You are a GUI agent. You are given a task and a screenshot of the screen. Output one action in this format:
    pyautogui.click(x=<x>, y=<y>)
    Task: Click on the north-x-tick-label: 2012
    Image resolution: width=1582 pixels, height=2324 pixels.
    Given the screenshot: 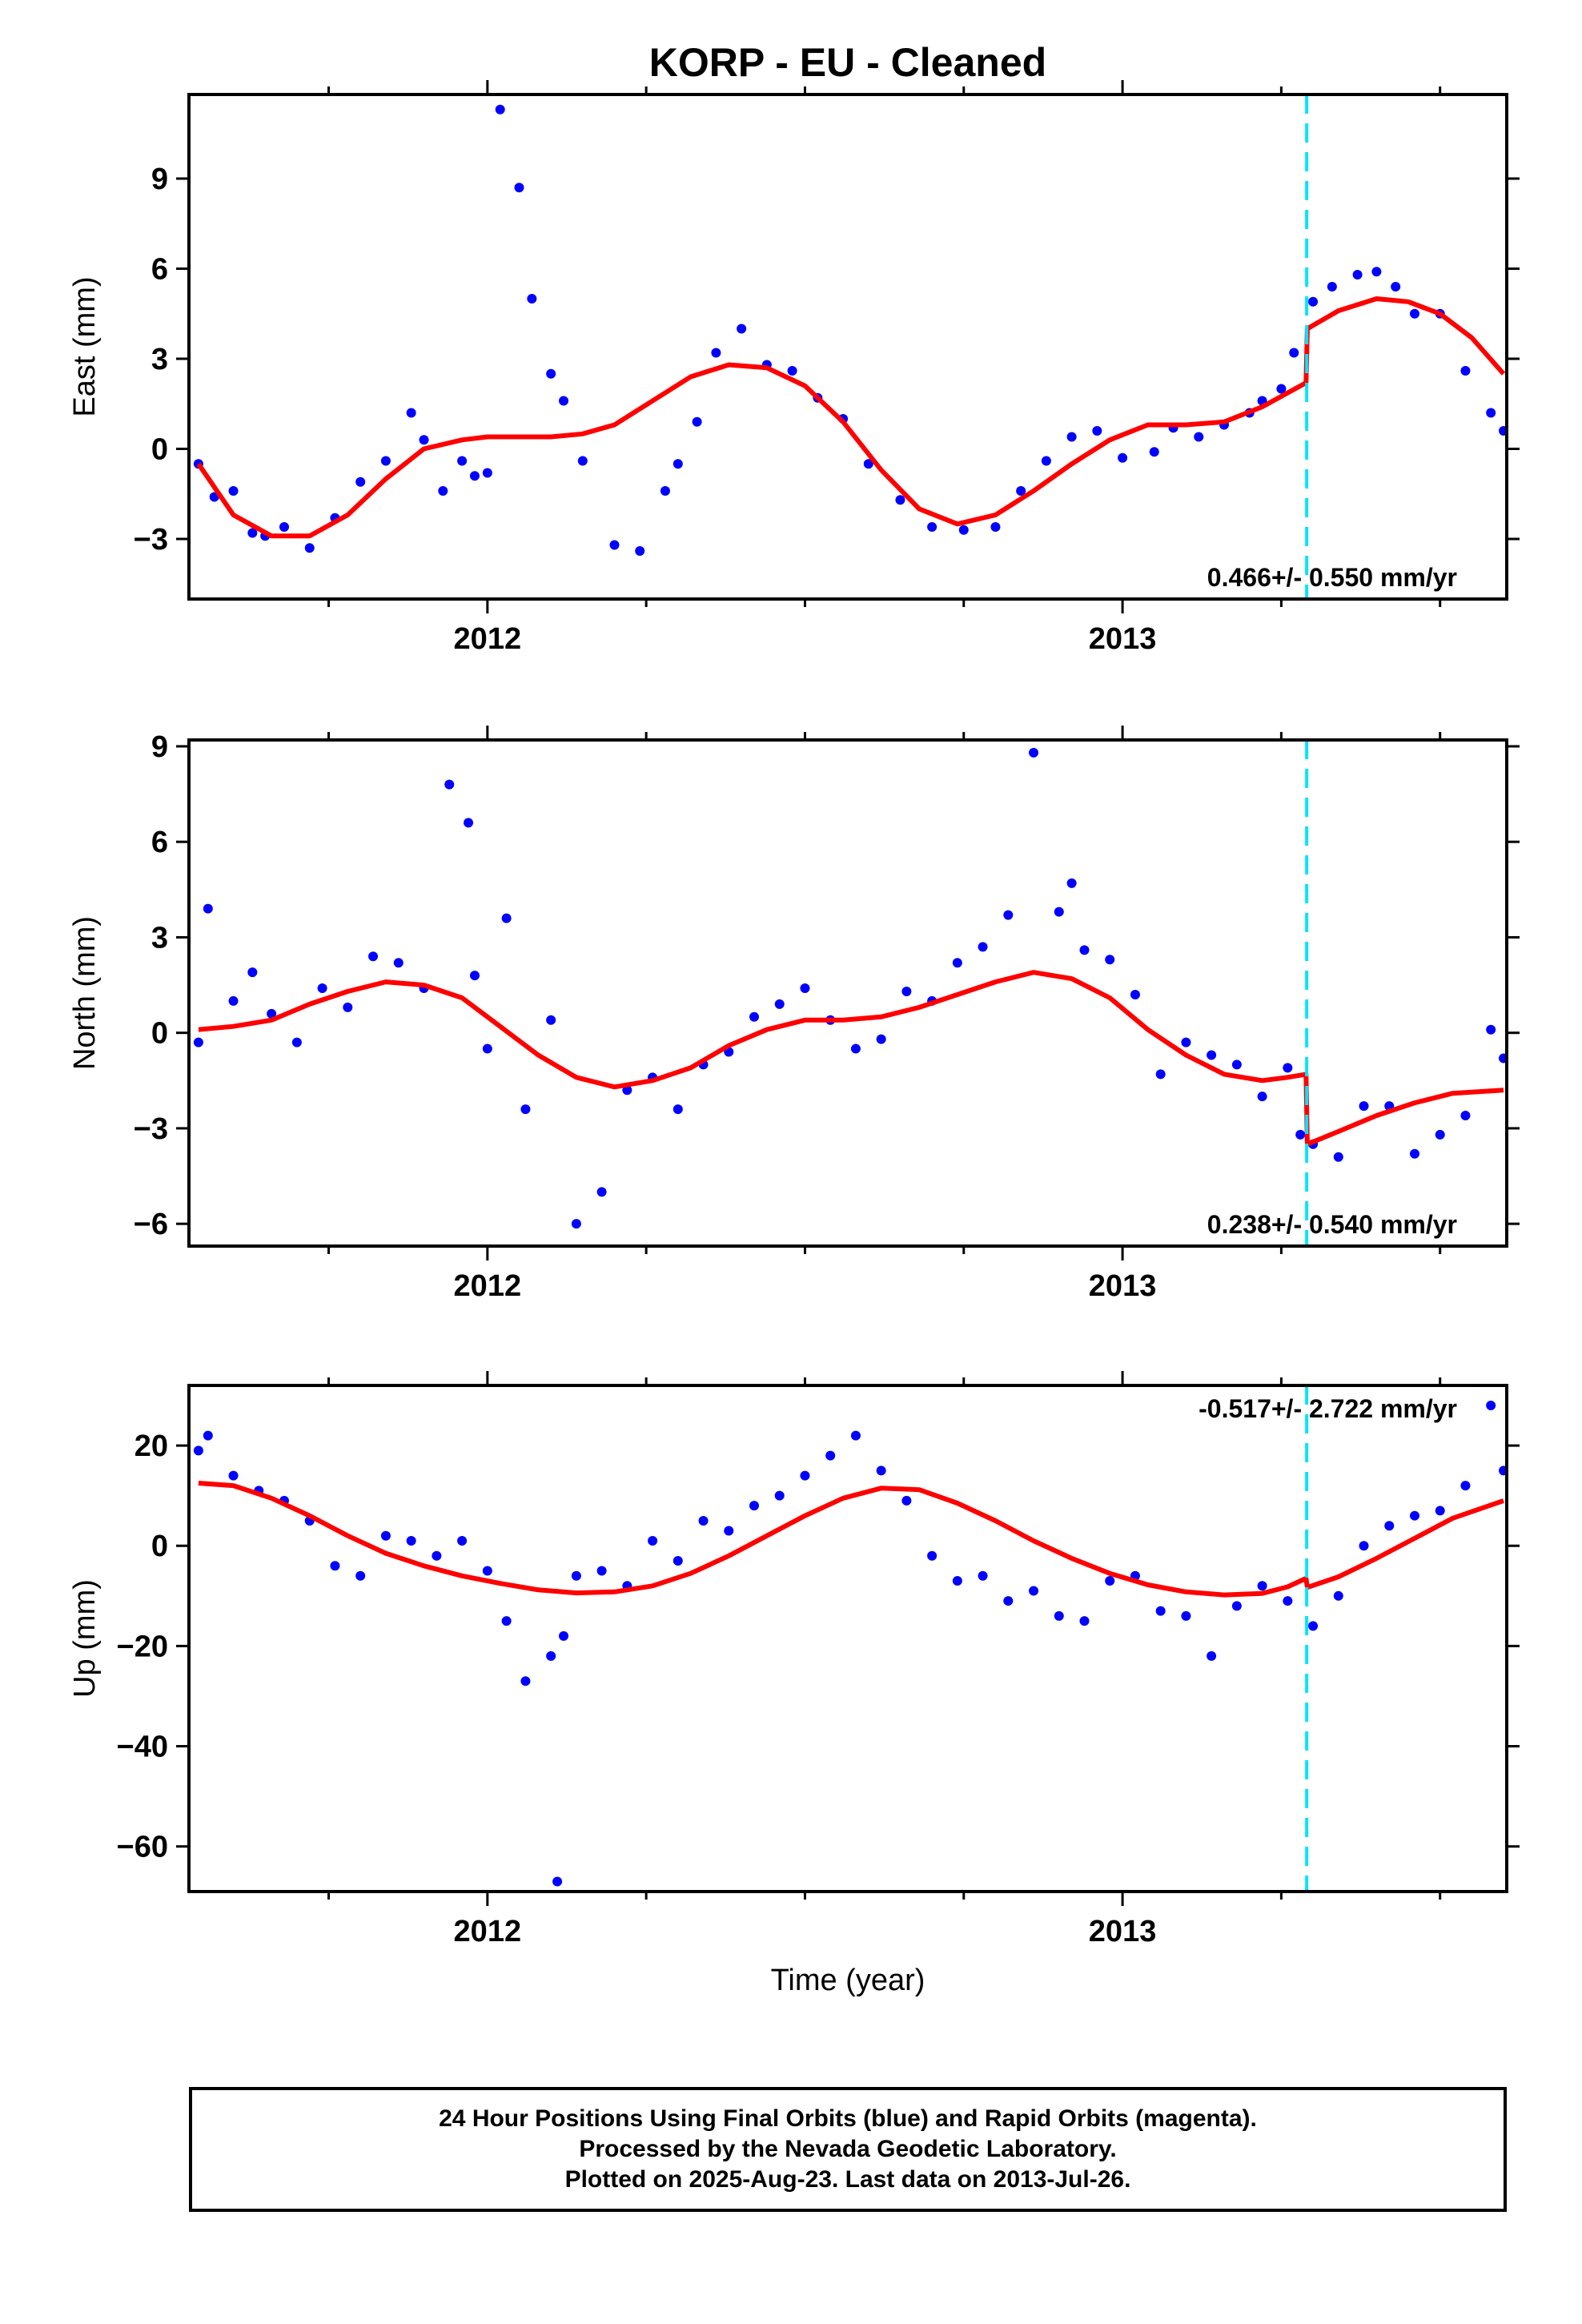 What is the action you would take?
    pyautogui.click(x=488, y=1286)
    